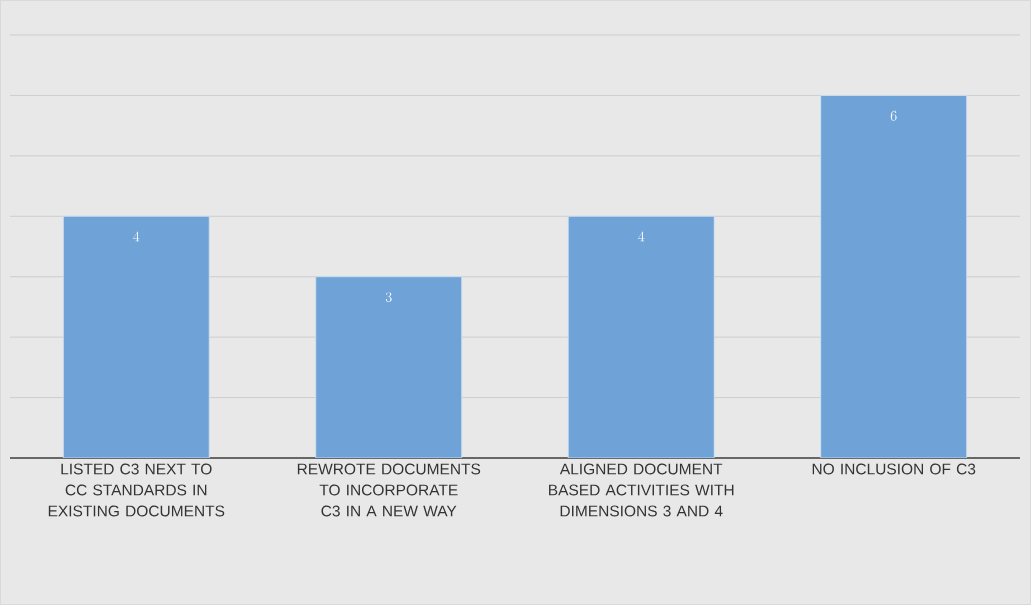 The width and height of the screenshot is (1031, 605). I want to click on x-tick-label: NO INCLUSION OF C3, so click(894, 469).